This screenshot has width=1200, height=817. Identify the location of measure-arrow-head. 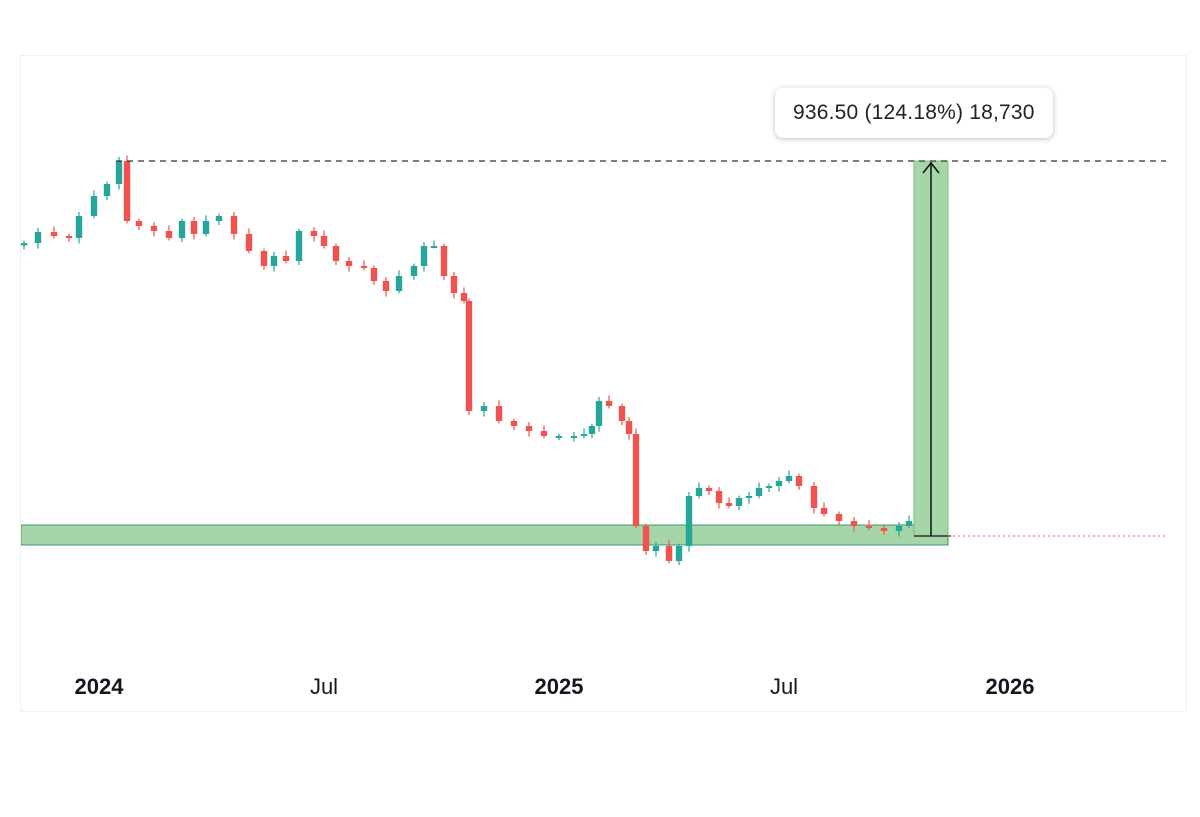
(931, 167).